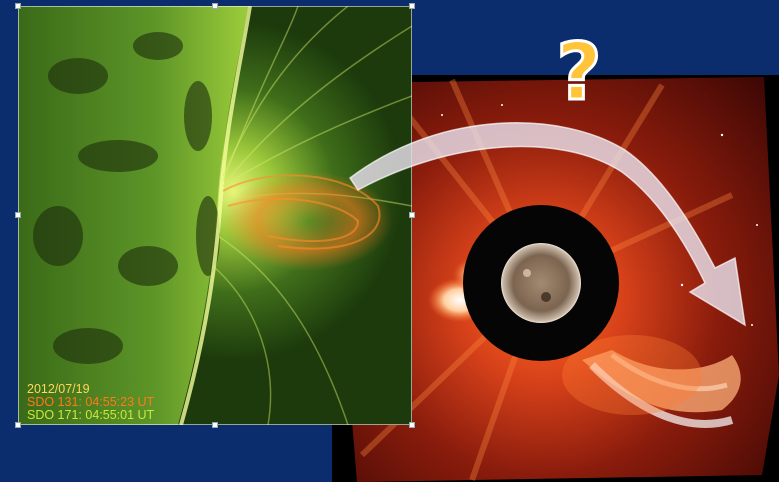  What do you see at coordinates (579, 73) in the screenshot?
I see `question-mark: ?` at bounding box center [579, 73].